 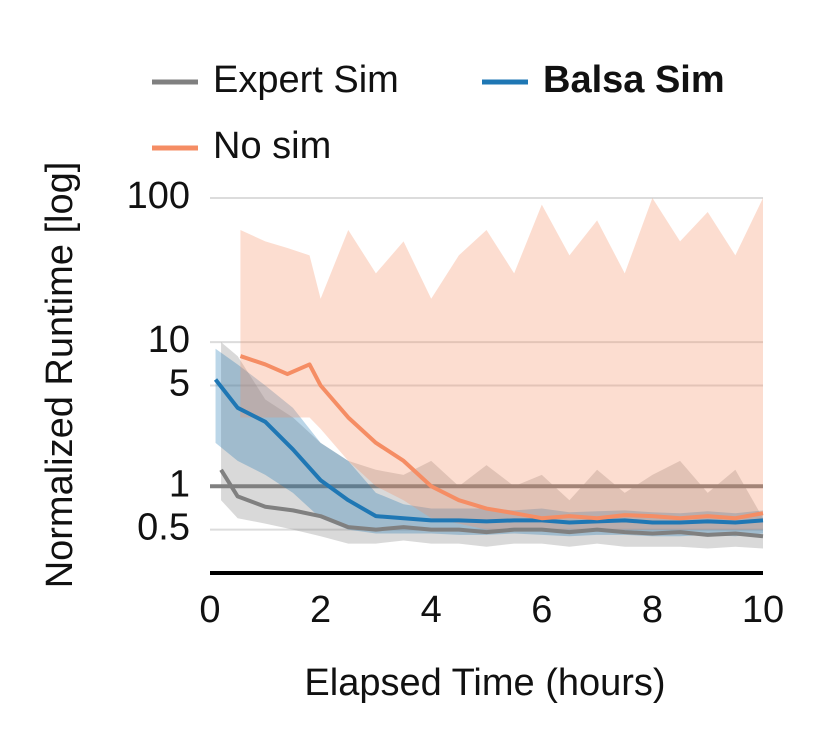 I want to click on y-tick-label: 0.5, so click(x=163, y=528).